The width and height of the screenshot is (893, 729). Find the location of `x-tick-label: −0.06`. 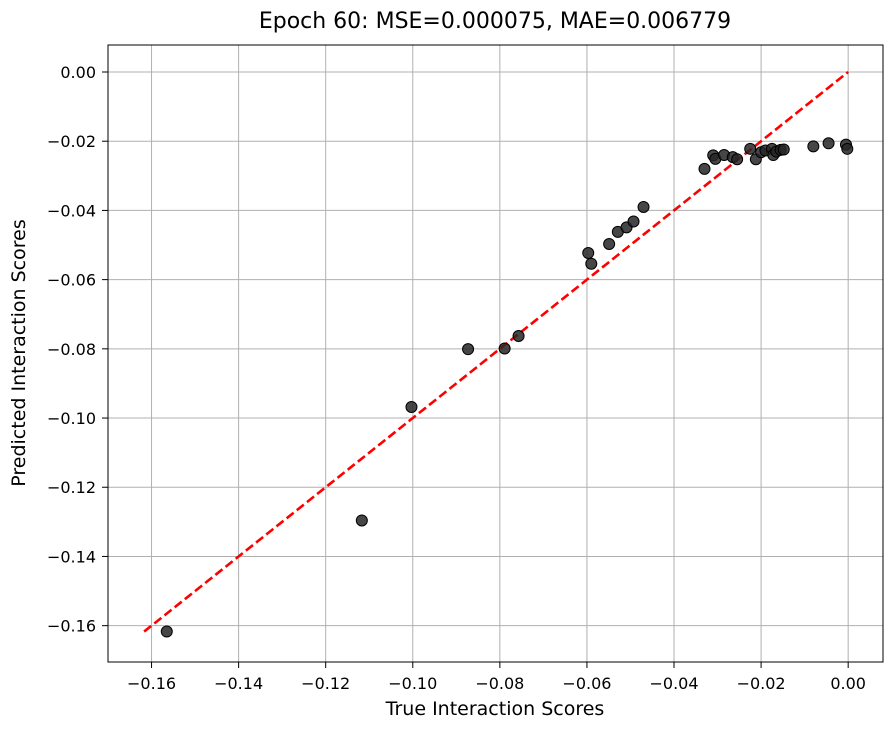

x-tick-label: −0.06 is located at coordinates (586, 683).